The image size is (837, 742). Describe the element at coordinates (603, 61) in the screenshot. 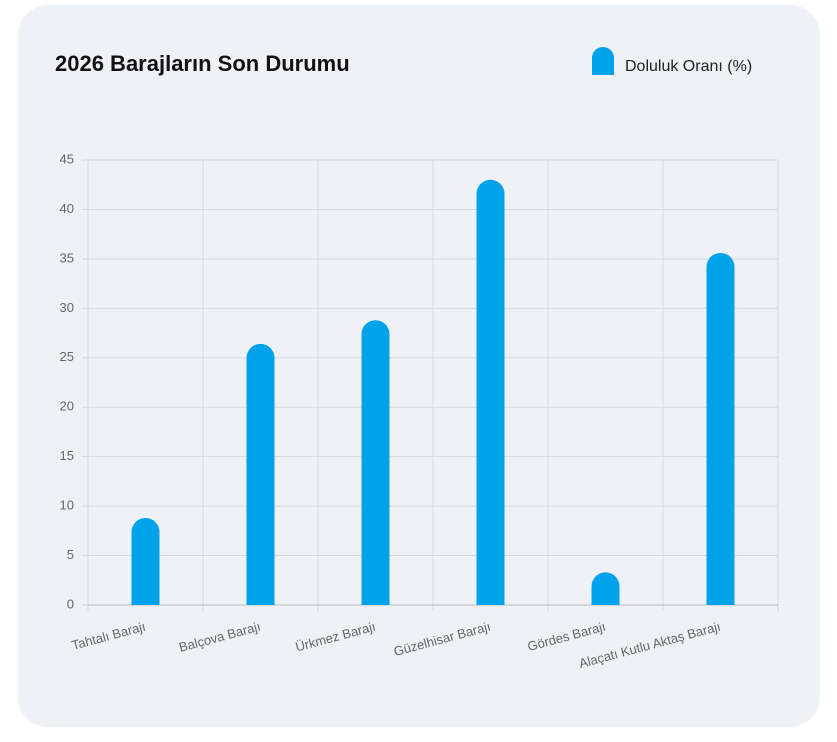

I see `legend-swatch` at that location.